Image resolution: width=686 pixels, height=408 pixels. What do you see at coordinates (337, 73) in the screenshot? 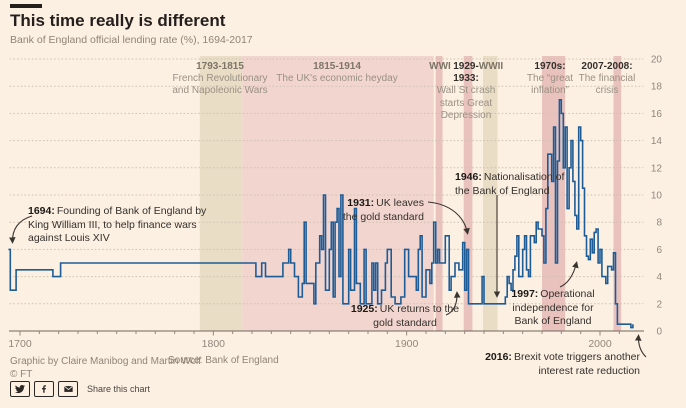
I see `era-label-1815-1914: 1815-1914 The UK's economic heyday` at bounding box center [337, 73].